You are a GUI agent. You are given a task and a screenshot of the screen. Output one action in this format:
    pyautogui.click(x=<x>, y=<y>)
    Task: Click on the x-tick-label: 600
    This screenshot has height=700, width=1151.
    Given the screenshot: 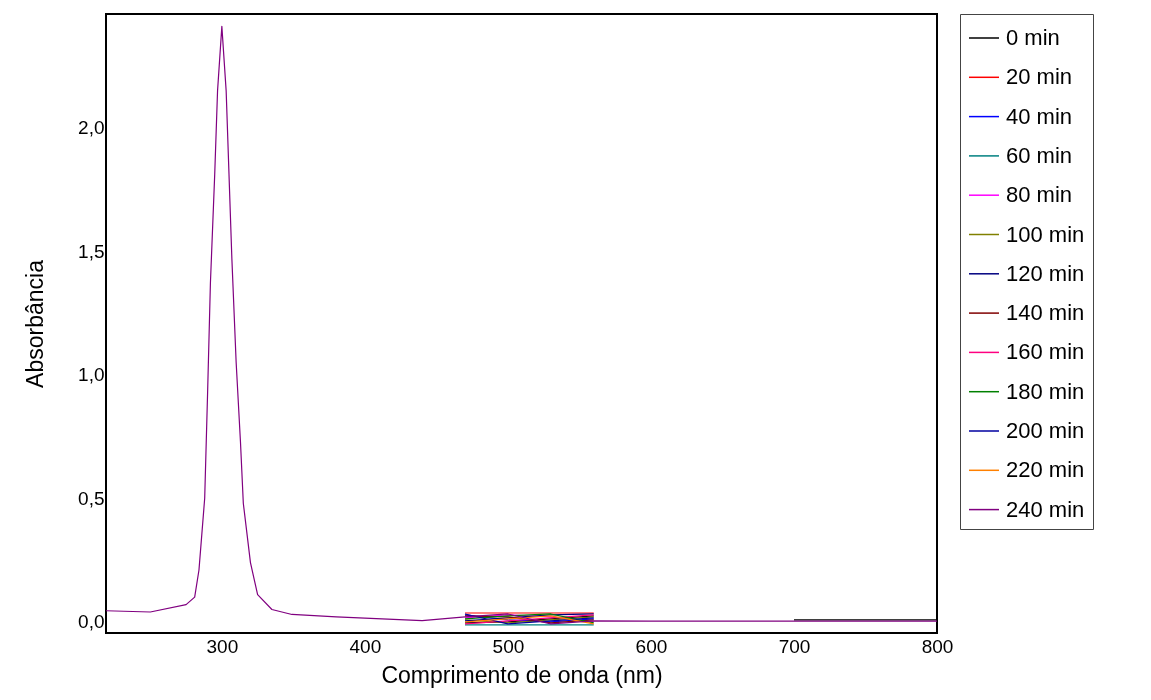 What is the action you would take?
    pyautogui.click(x=651, y=646)
    